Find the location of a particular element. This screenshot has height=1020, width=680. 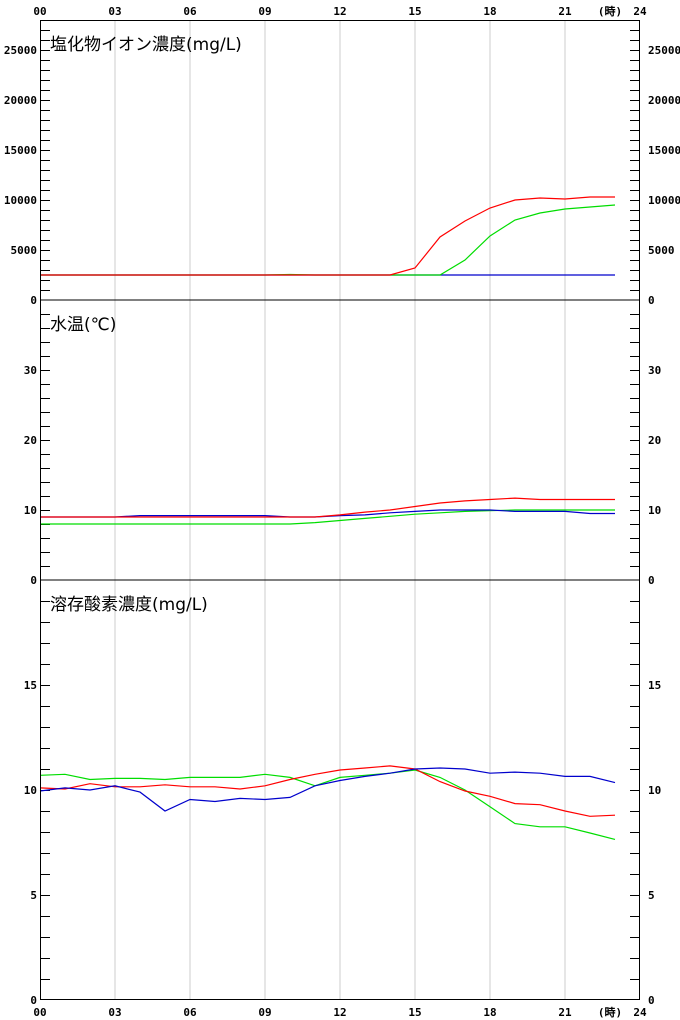

x-tick-label-bottom: 09 is located at coordinates (264, 1012).